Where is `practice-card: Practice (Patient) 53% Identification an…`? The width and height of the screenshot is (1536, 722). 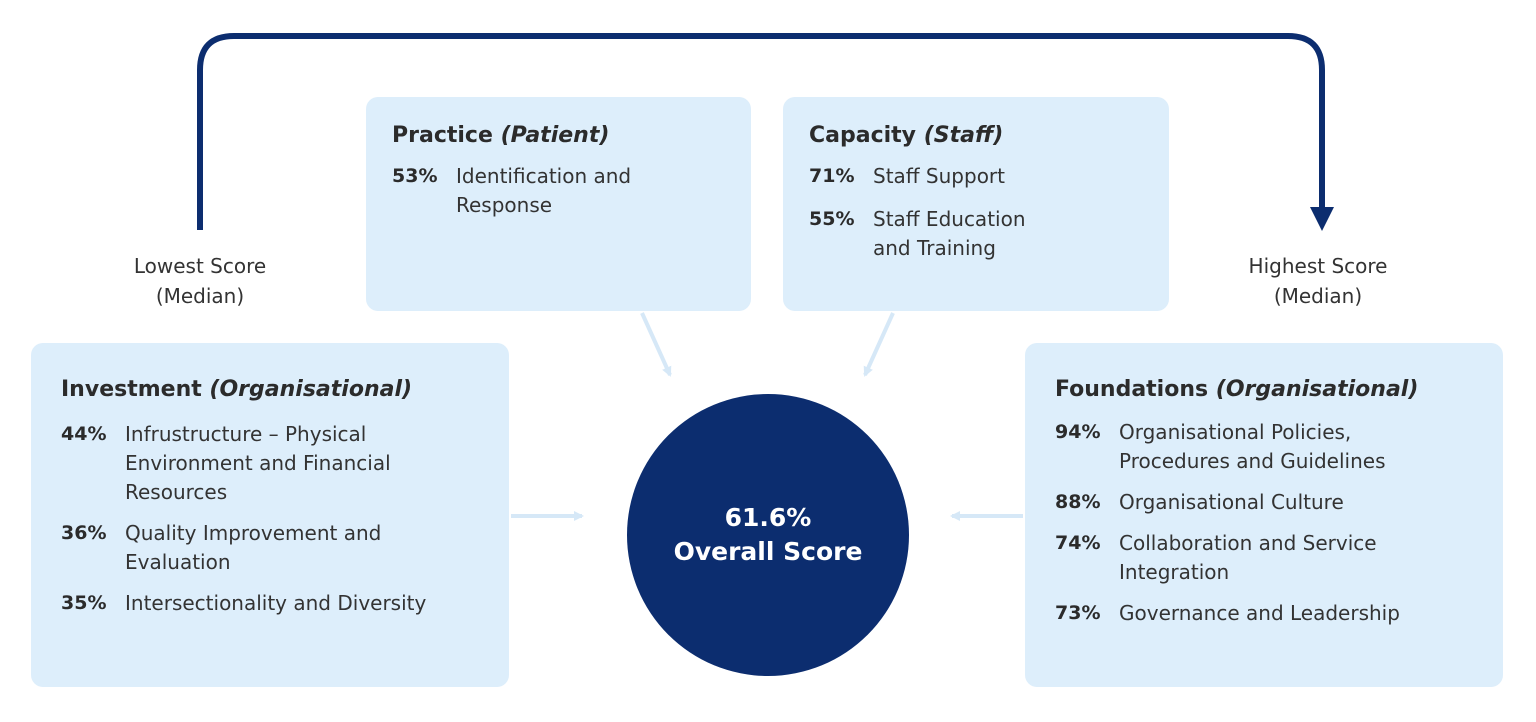 practice-card: Practice (Patient) 53% Identification an… is located at coordinates (558, 204).